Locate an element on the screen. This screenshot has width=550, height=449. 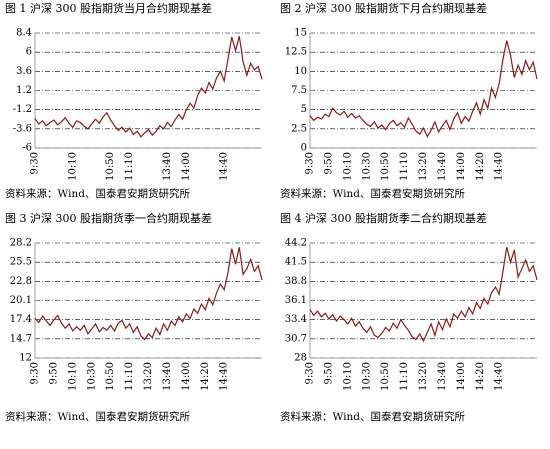
y-tick-label: 30.7 is located at coordinates (296, 338).